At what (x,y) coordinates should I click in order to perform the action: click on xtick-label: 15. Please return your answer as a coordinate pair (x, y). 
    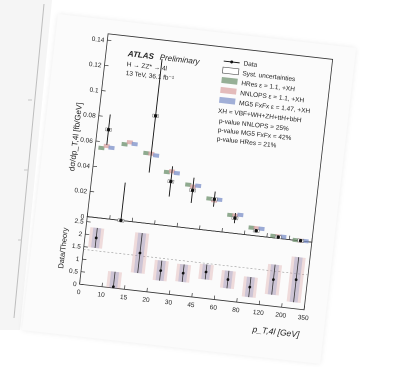
    Looking at the image, I should click on (124, 298).